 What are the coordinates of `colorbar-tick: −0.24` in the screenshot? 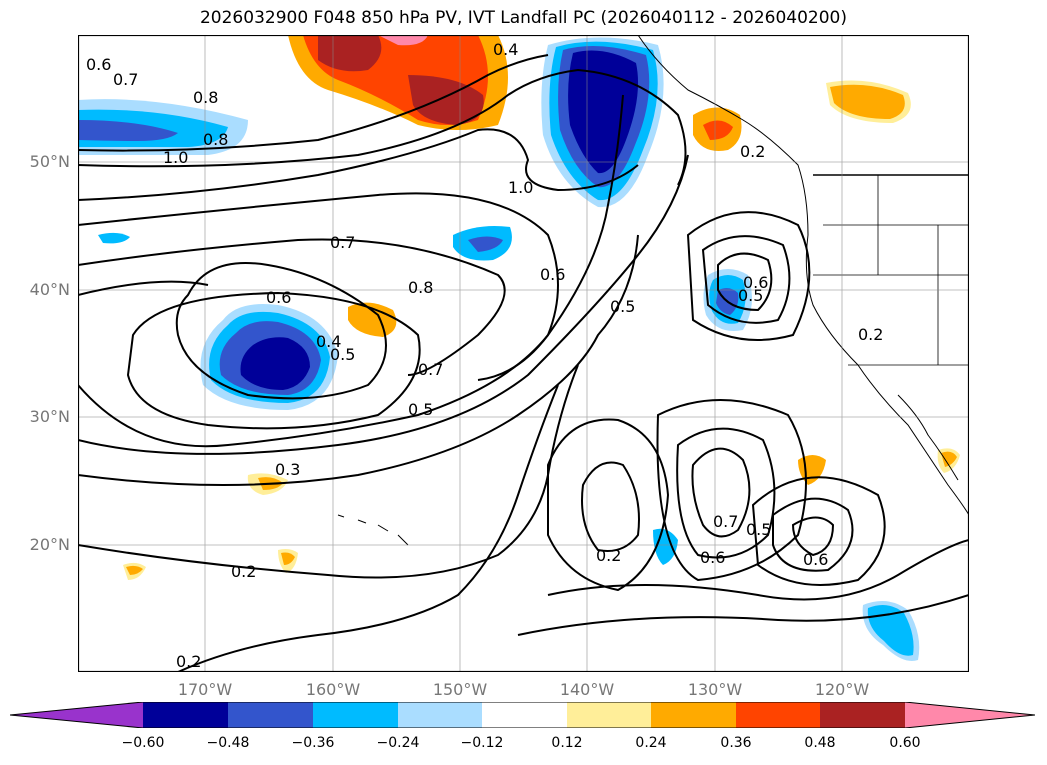 It's located at (398, 743).